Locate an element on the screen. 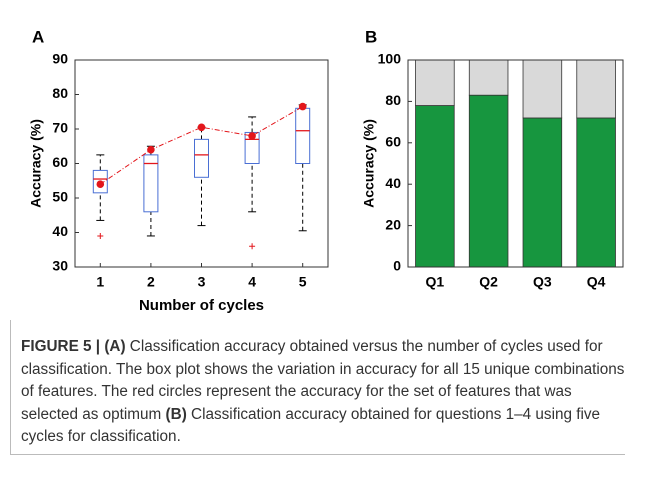 Image resolution: width=660 pixels, height=482 pixels. x-axis-label: Number of cycles is located at coordinates (201, 305).